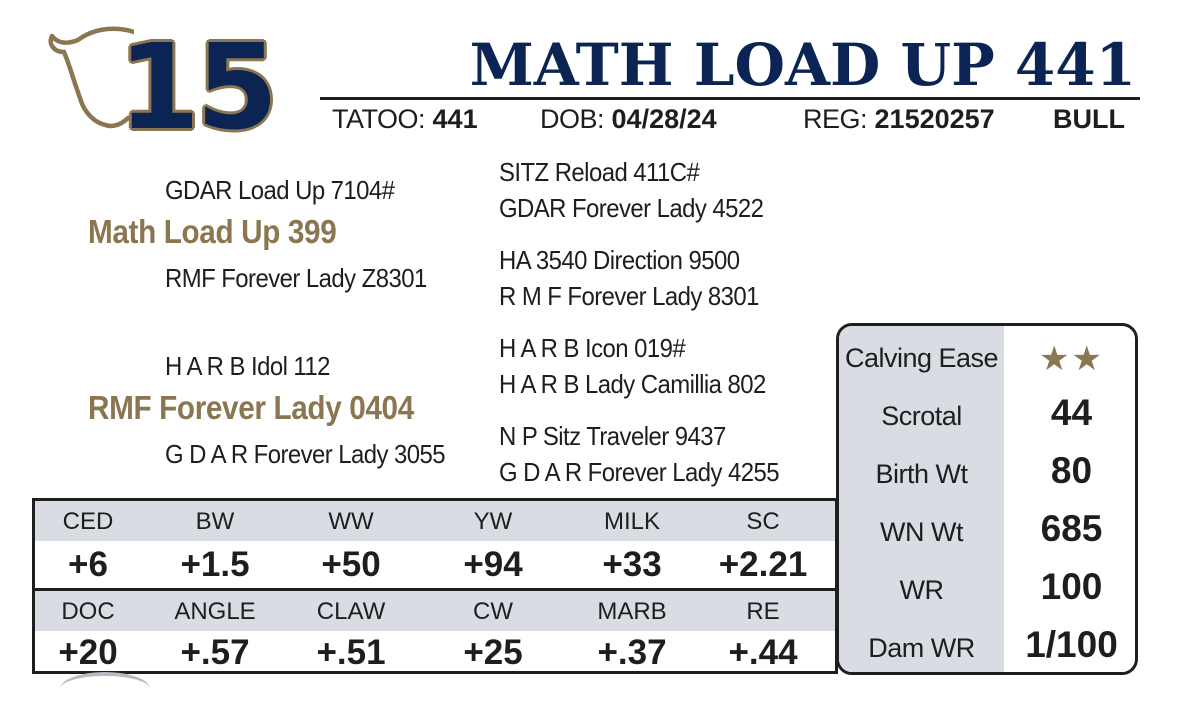 This screenshot has width=1196, height=706. I want to click on epd-value: +.44, so click(763, 652).